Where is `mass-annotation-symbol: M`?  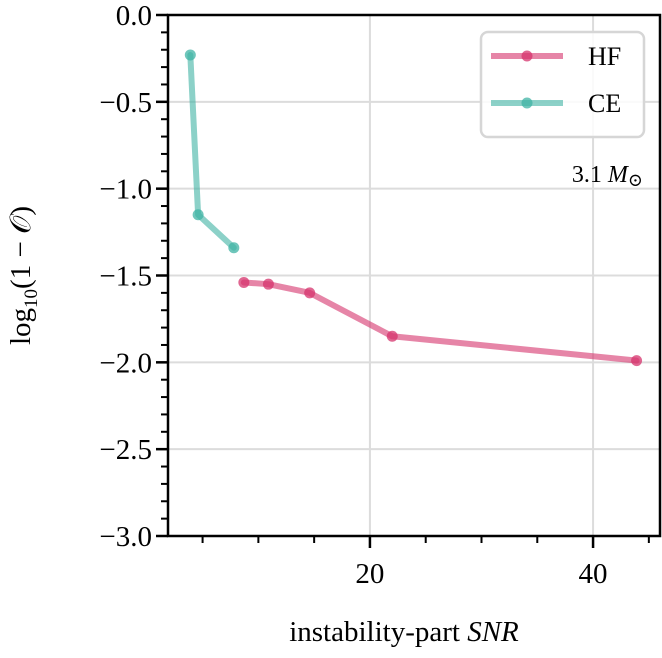
mass-annotation-symbol: M is located at coordinates (618, 175).